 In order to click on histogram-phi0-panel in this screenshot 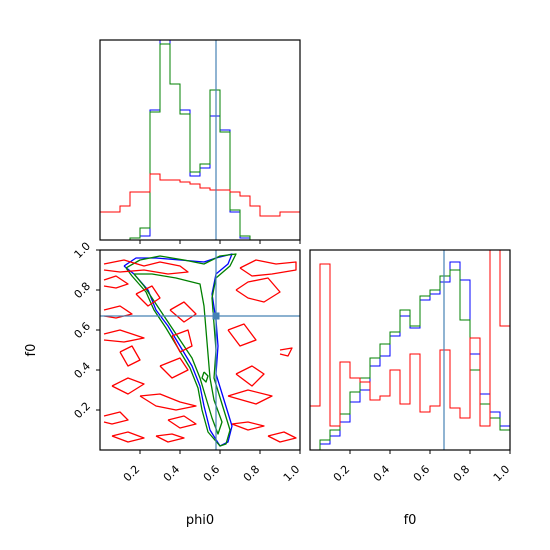, I will do `click(200, 141)`.